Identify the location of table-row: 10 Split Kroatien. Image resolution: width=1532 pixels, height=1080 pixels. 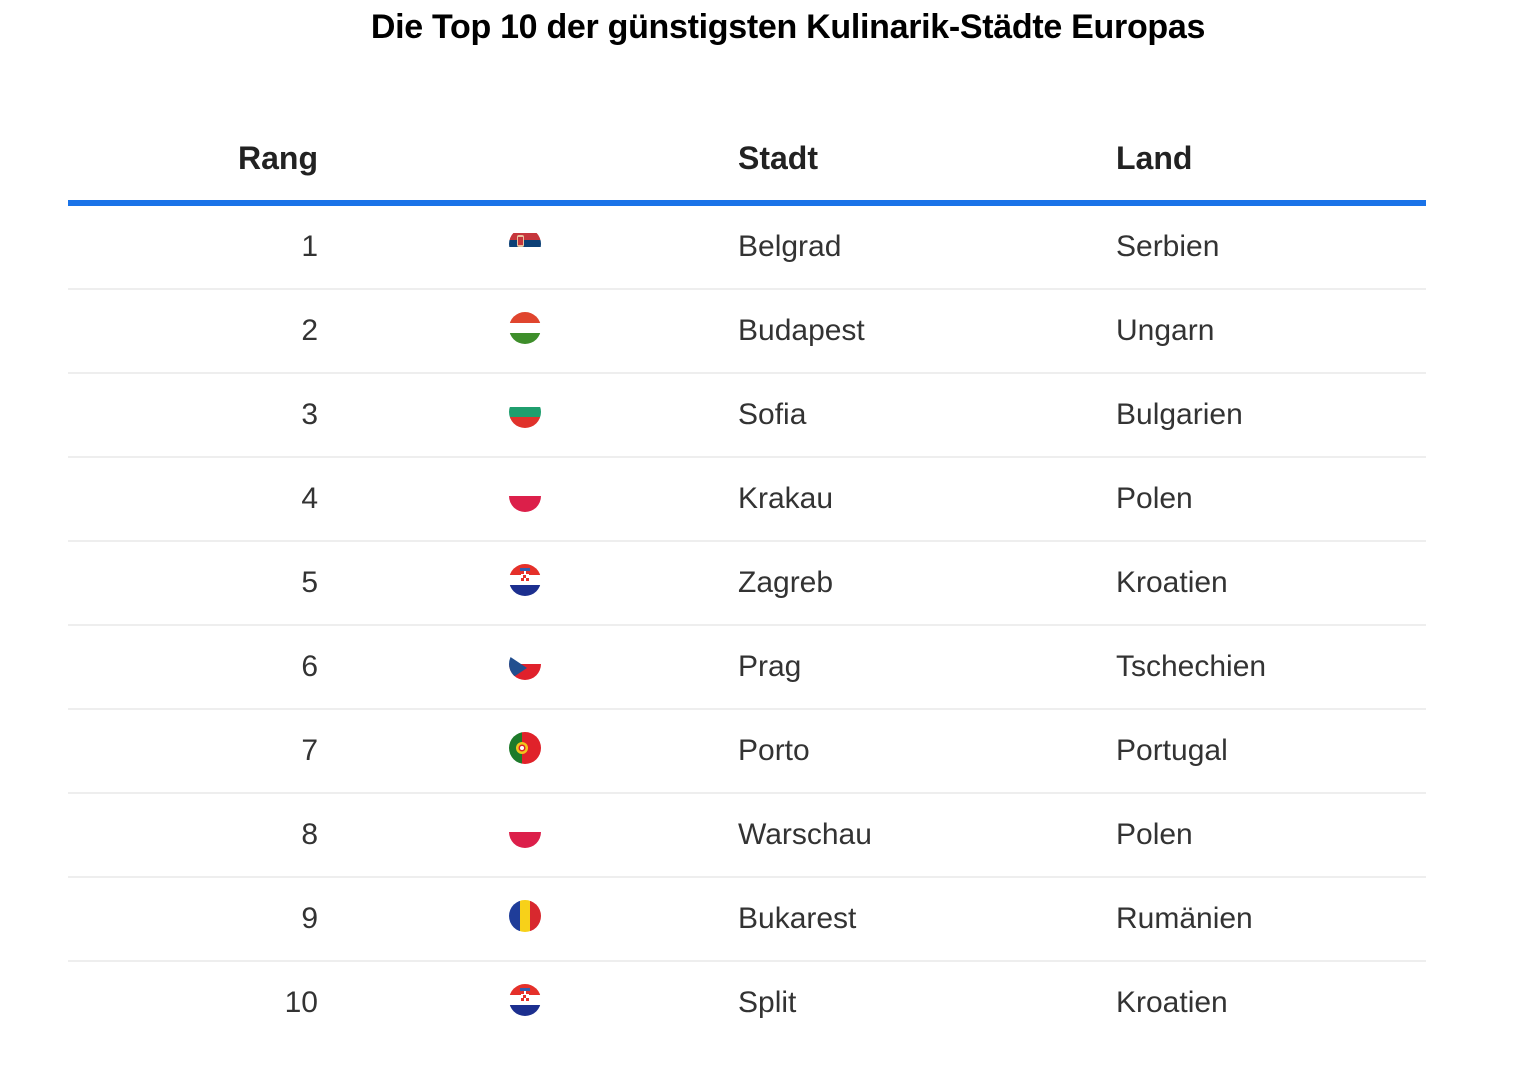
(747, 1003).